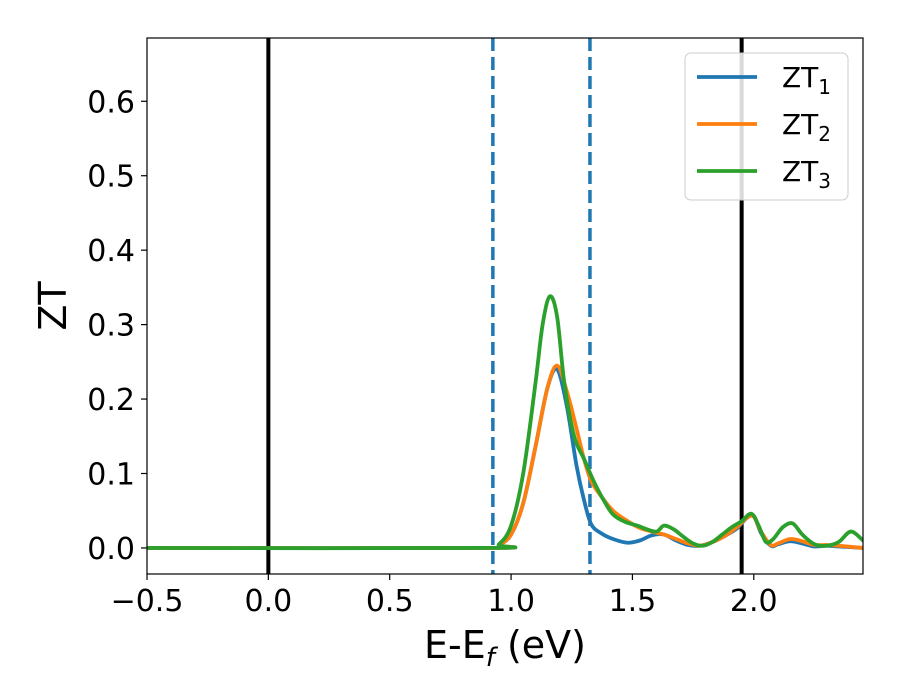 The width and height of the screenshot is (900, 700). Describe the element at coordinates (268, 601) in the screenshot. I see `x-tick-label: 0.0` at that location.